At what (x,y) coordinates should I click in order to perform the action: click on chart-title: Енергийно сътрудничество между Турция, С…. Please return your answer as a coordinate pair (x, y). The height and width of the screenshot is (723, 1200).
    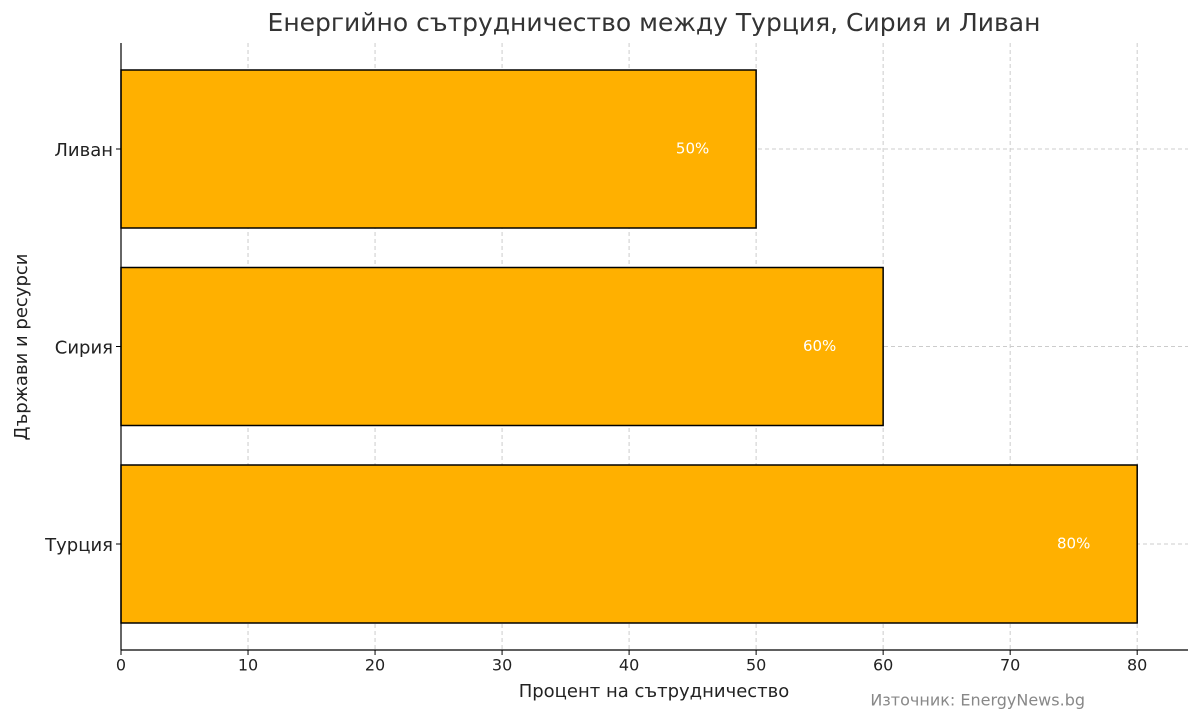
    Looking at the image, I should click on (654, 22).